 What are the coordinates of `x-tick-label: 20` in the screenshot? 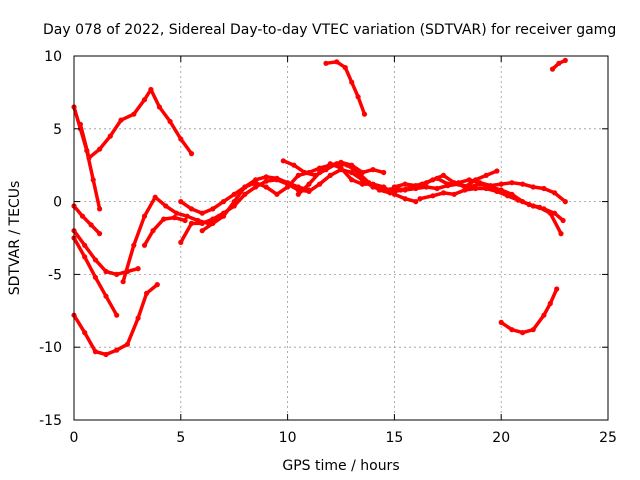 It's located at (501, 438).